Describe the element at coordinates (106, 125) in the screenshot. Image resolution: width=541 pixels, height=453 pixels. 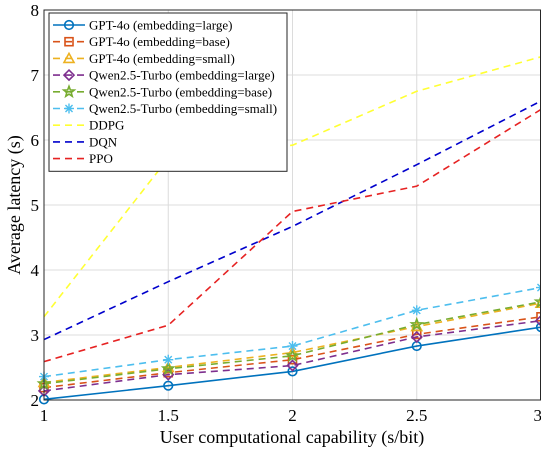
I see `legend-label: DDPG` at that location.